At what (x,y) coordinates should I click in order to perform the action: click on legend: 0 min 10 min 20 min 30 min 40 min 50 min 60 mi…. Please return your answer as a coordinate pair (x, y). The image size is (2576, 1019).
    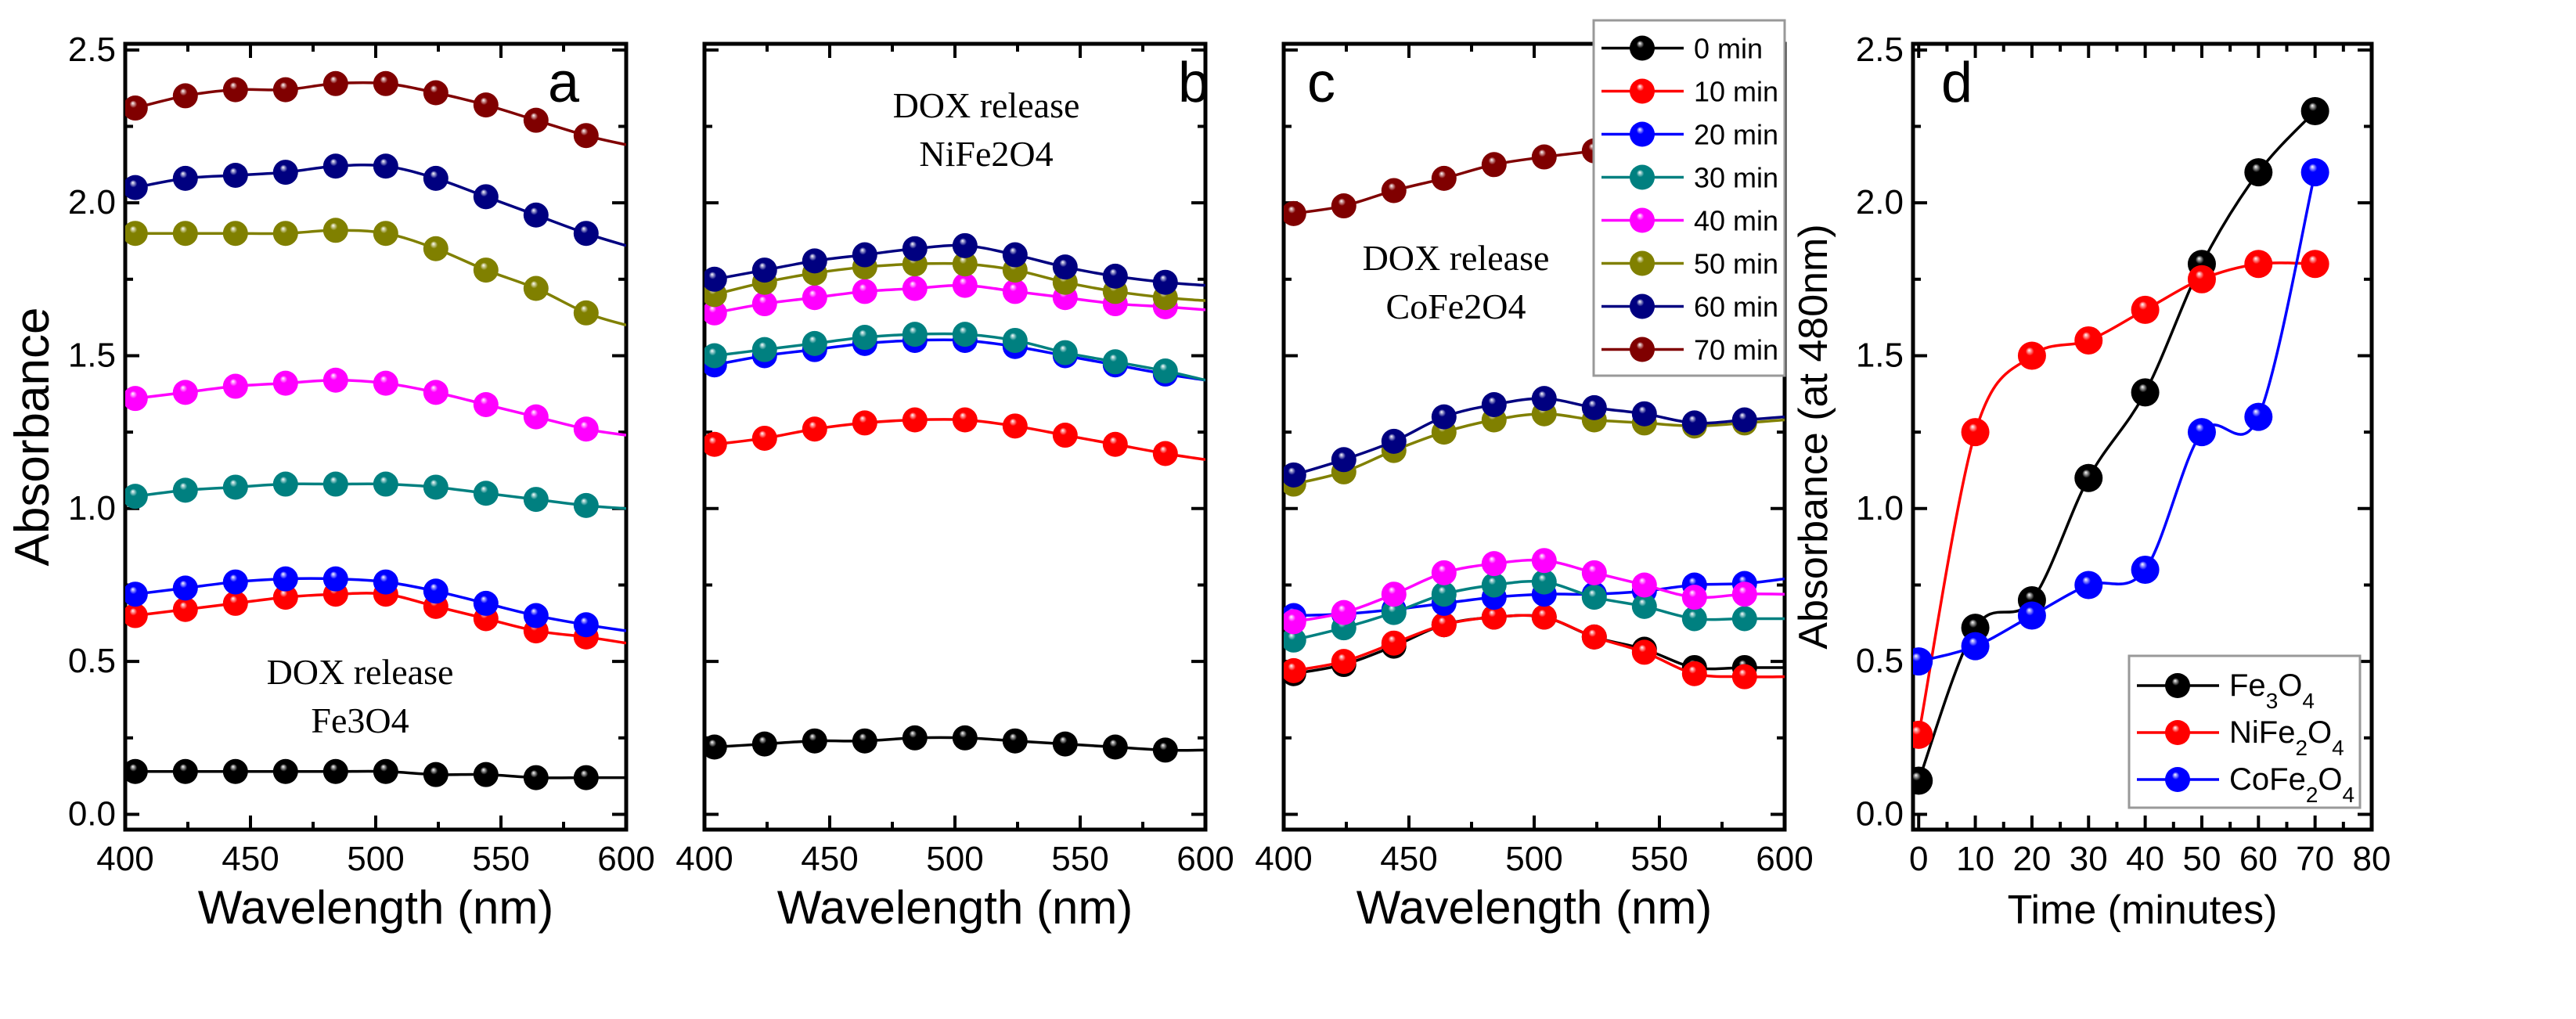
    Looking at the image, I should click on (1689, 198).